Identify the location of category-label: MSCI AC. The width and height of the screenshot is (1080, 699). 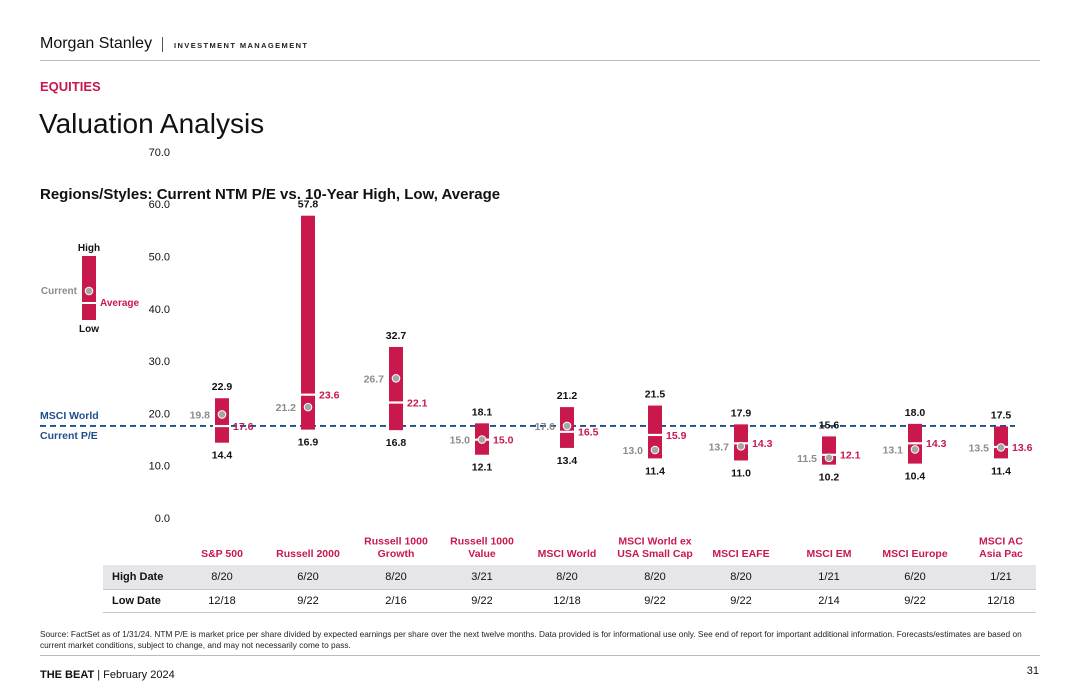
(1001, 542).